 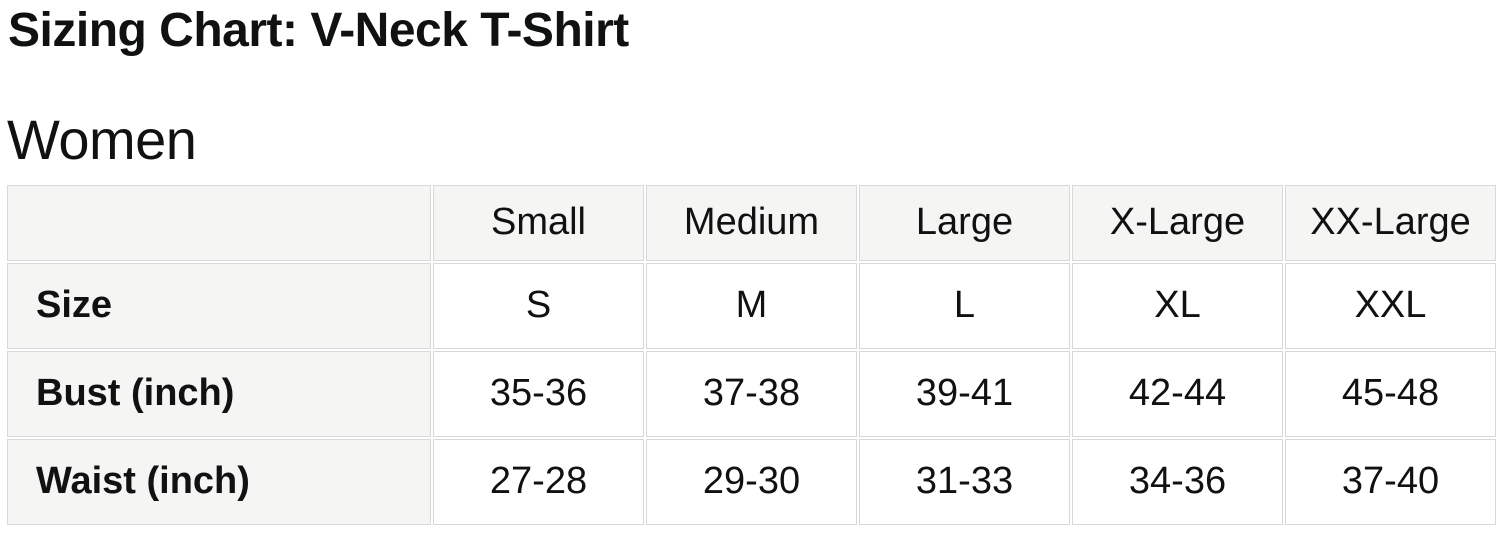 What do you see at coordinates (1390, 393) in the screenshot?
I see `cell-bust-xx-large: 45-48` at bounding box center [1390, 393].